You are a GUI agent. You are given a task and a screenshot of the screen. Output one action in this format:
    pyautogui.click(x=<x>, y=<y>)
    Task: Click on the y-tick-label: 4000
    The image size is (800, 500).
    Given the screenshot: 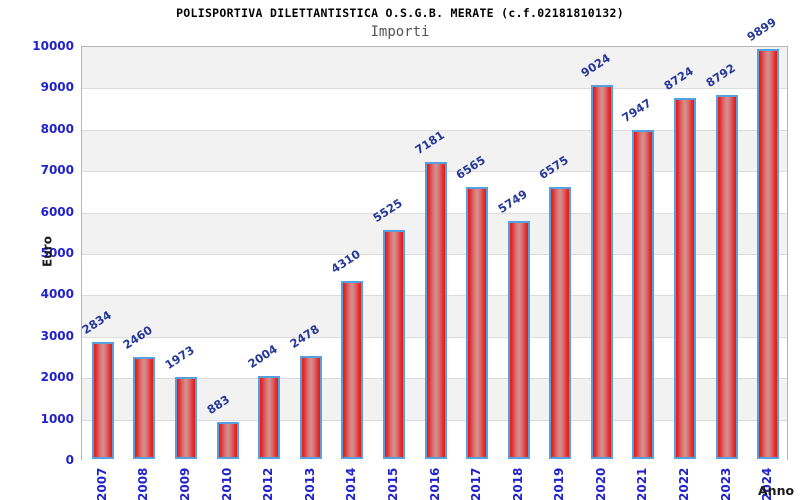 What is the action you would take?
    pyautogui.click(x=57, y=294)
    